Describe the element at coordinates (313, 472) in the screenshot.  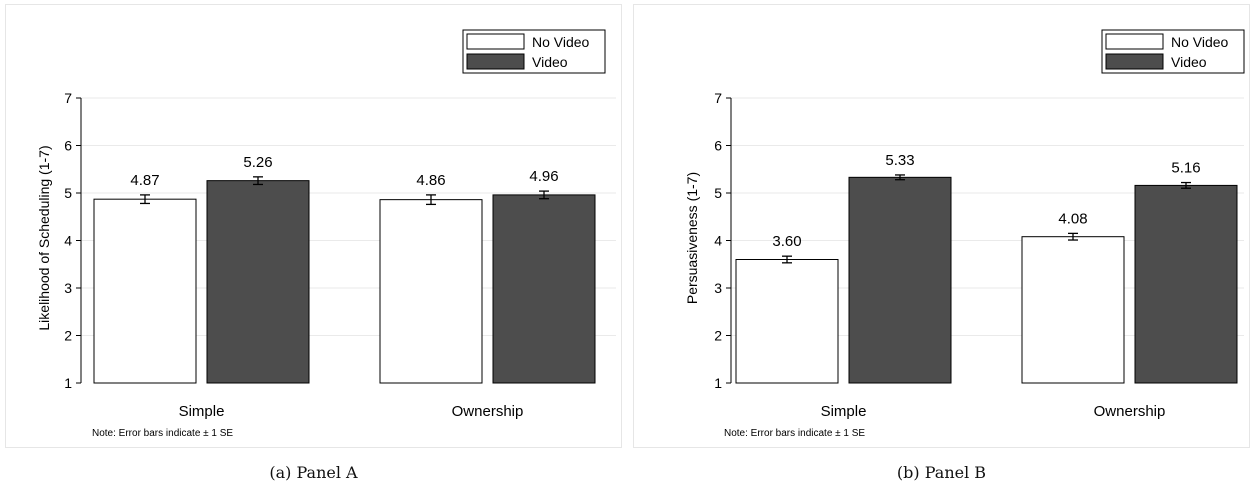
I see `panel-a-caption: (a) Panel A` at that location.